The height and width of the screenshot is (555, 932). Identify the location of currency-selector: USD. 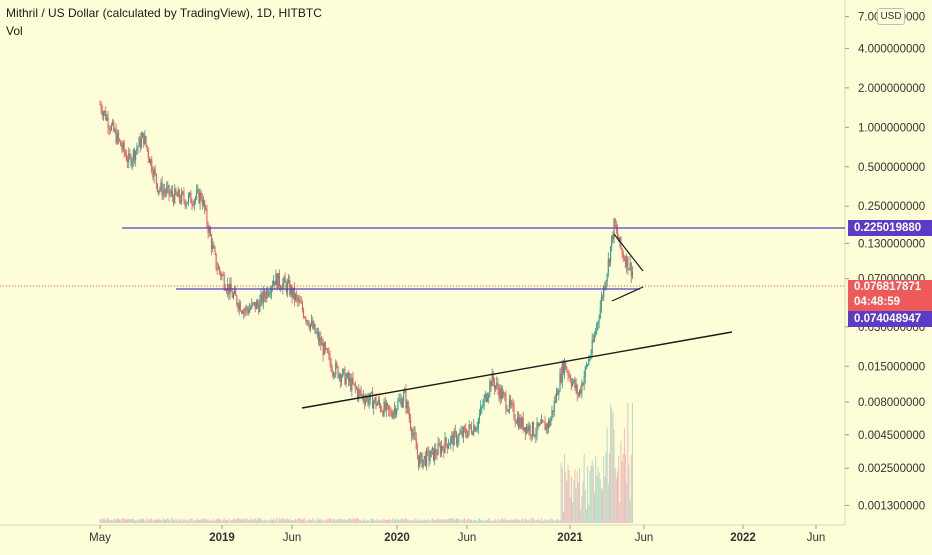
(891, 16).